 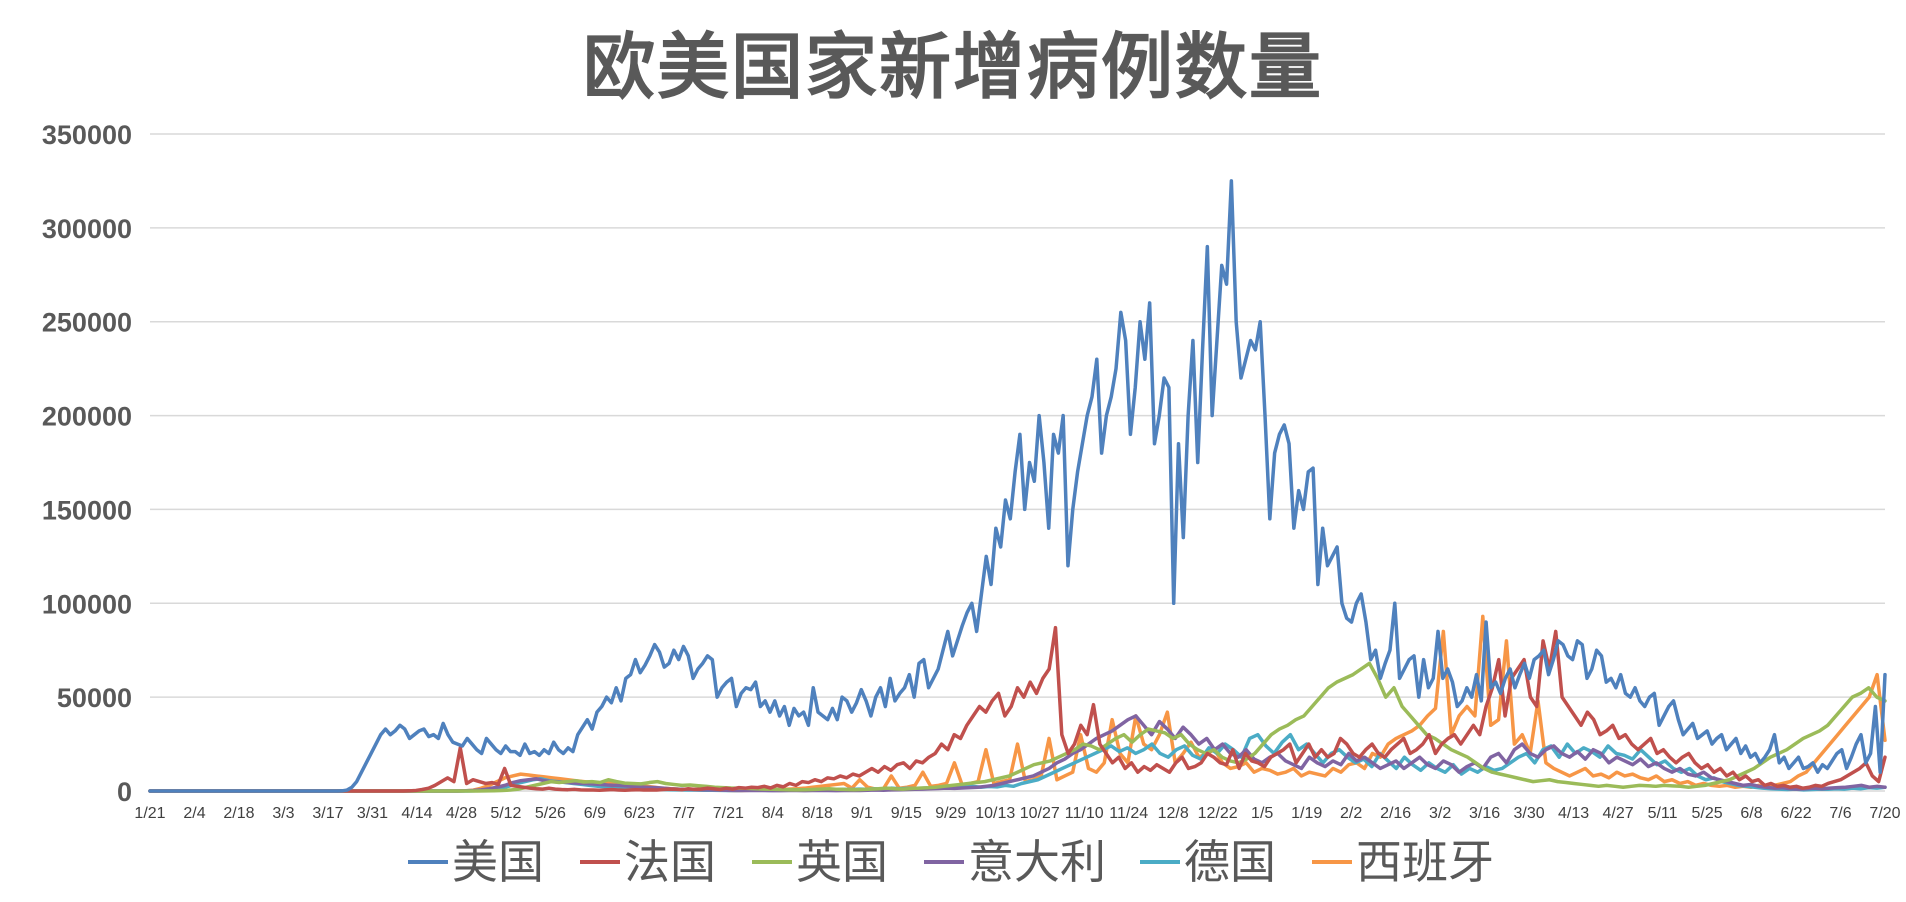 I want to click on x-tick-label: 5/11, so click(x=1663, y=813).